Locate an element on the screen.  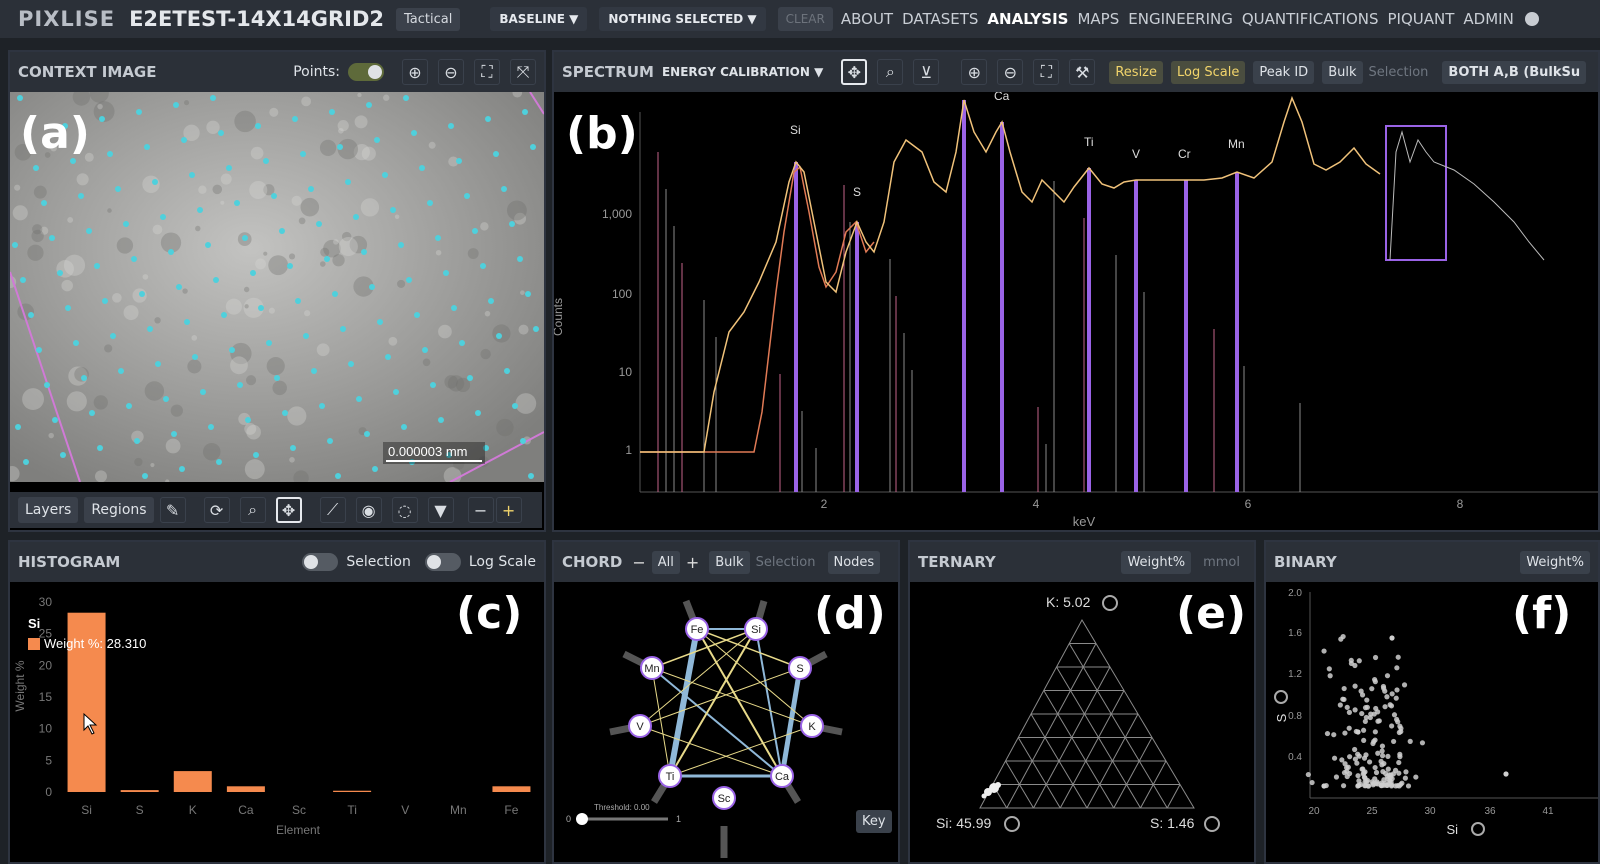
threshold-slider-handle is located at coordinates (582, 819).